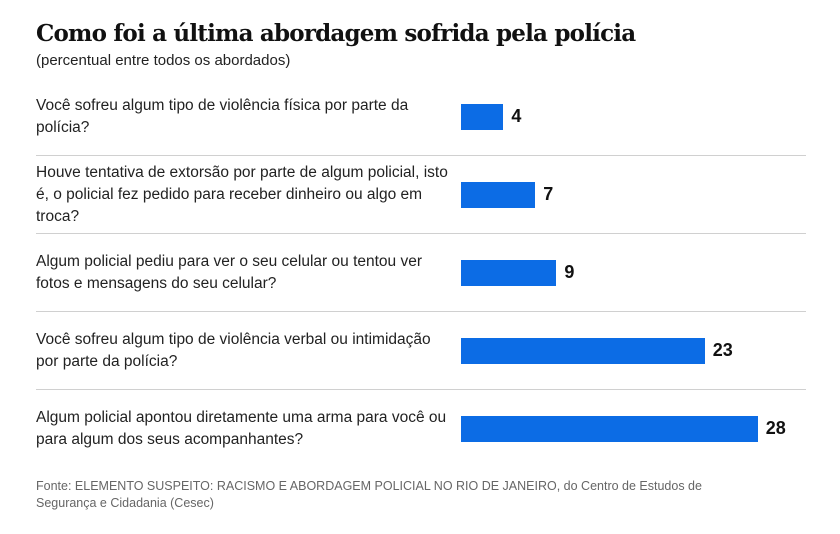  Describe the element at coordinates (163, 60) in the screenshot. I see `chart-subtitle: (percentual entre todos os abordados)` at that location.